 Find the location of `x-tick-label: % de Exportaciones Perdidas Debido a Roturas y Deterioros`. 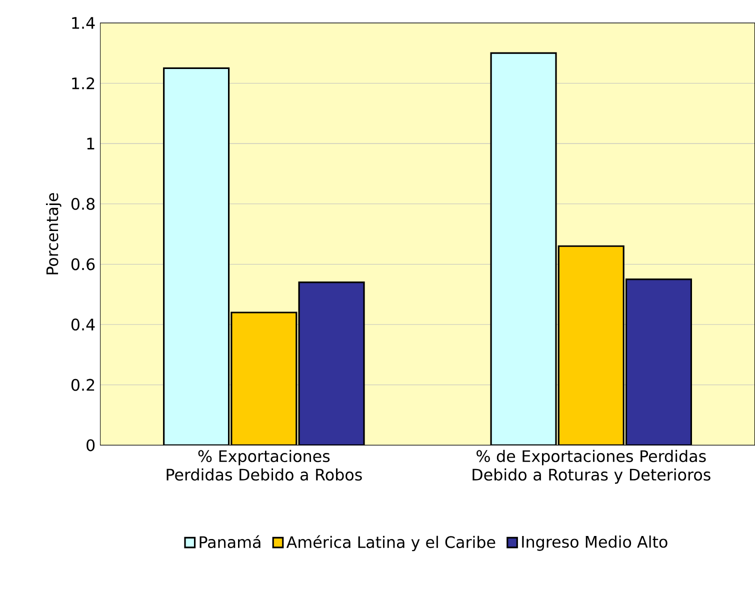

x-tick-label: % de Exportaciones Perdidas Debido a Roturas y Deterioros is located at coordinates (591, 467).